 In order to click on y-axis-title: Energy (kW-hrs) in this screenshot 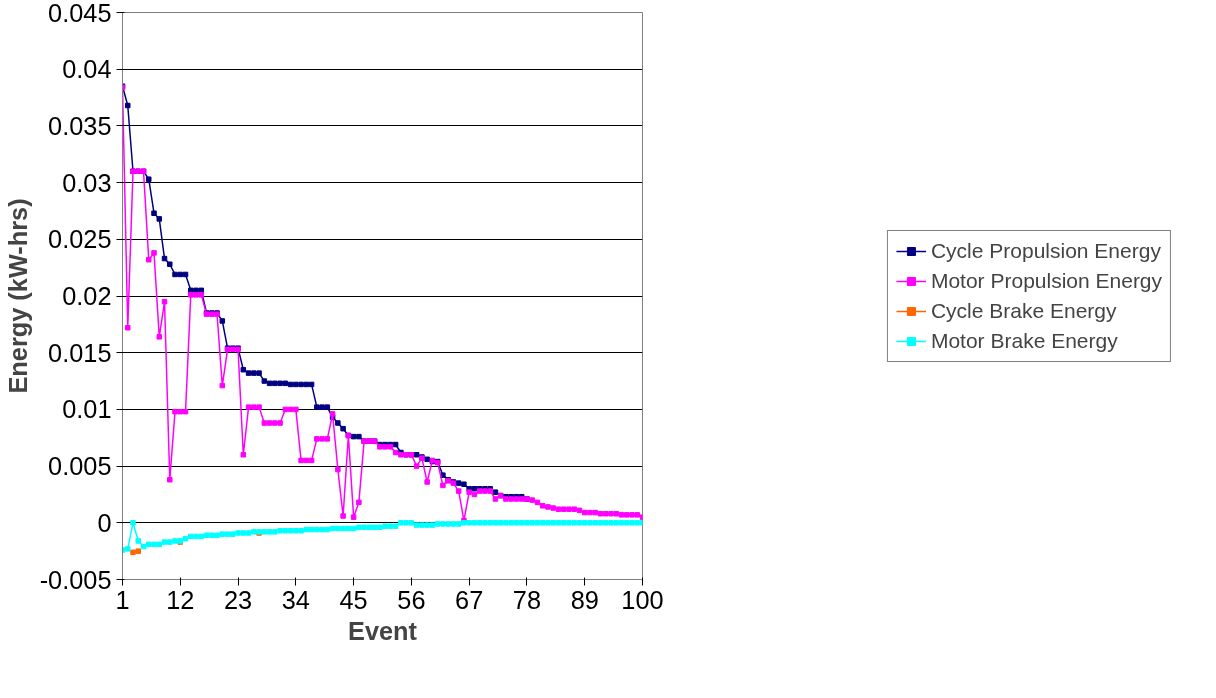, I will do `click(17, 296)`.